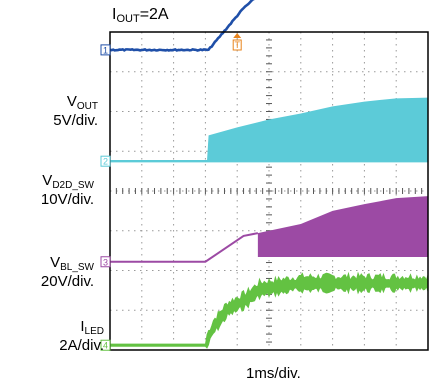 This screenshot has width=432, height=389. I want to click on channel-label-vd2d: VD2D_SW 10V/div., so click(49, 190).